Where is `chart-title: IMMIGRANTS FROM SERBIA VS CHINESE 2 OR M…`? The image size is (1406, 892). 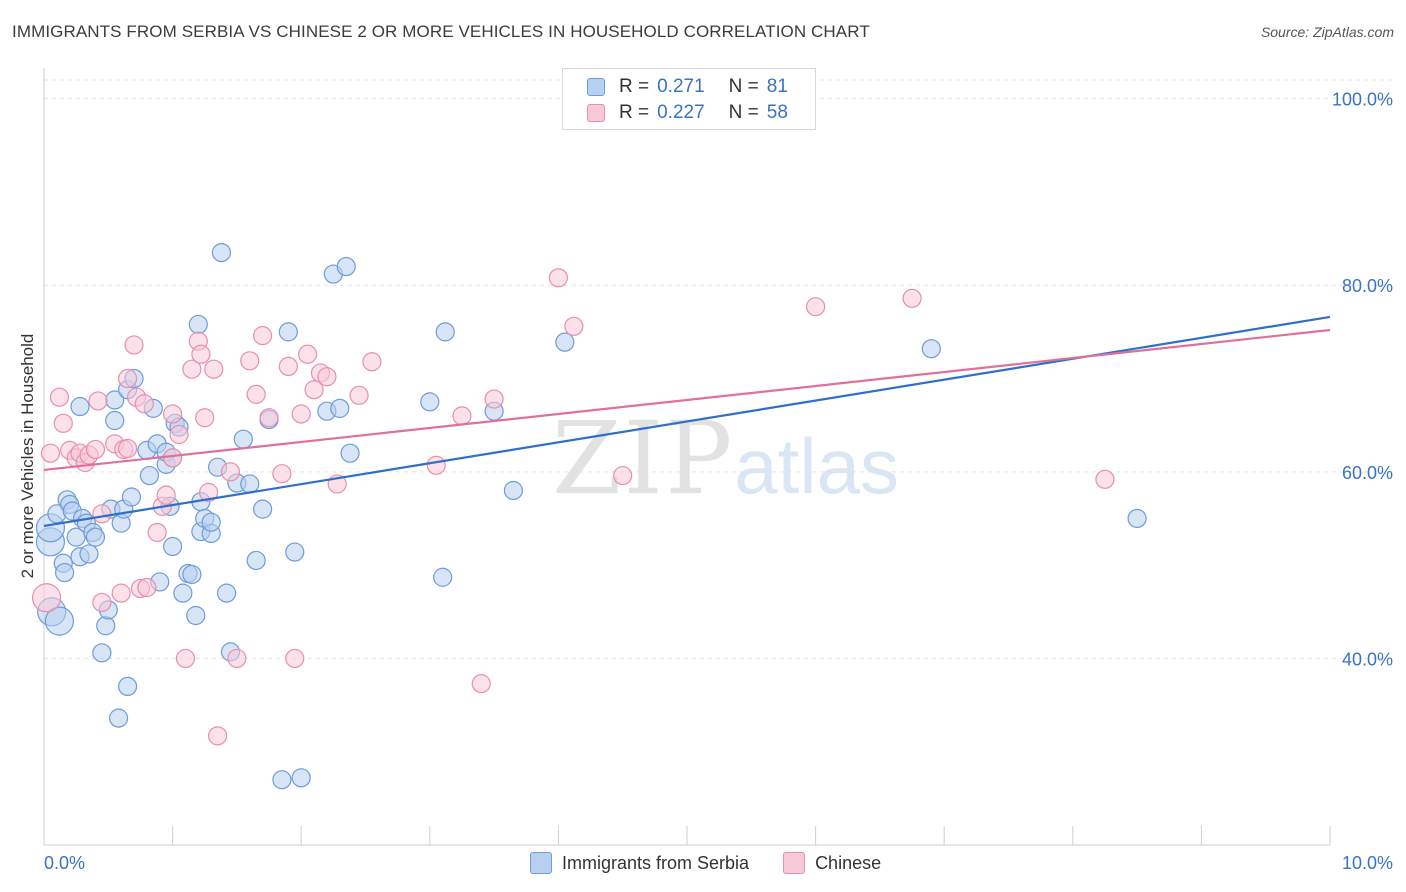 chart-title: IMMIGRANTS FROM SERBIA VS CHINESE 2 OR M… is located at coordinates (441, 31).